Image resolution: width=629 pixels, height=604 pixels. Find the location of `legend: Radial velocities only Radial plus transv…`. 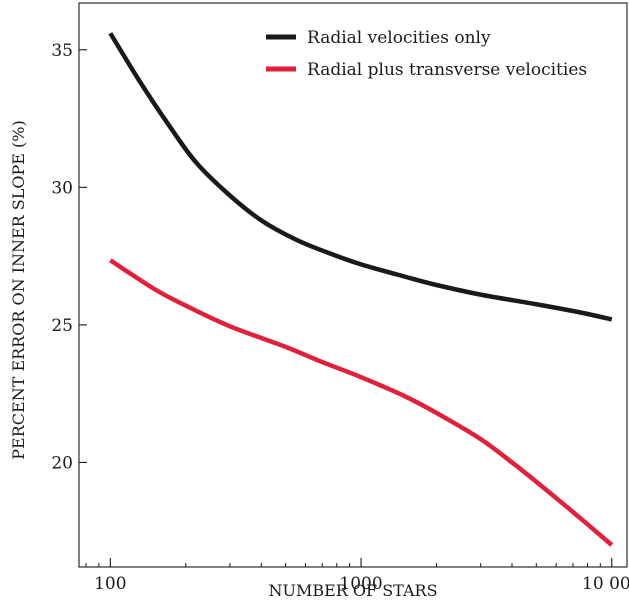

legend: Radial velocities only Radial plus transv… is located at coordinates (426, 54).